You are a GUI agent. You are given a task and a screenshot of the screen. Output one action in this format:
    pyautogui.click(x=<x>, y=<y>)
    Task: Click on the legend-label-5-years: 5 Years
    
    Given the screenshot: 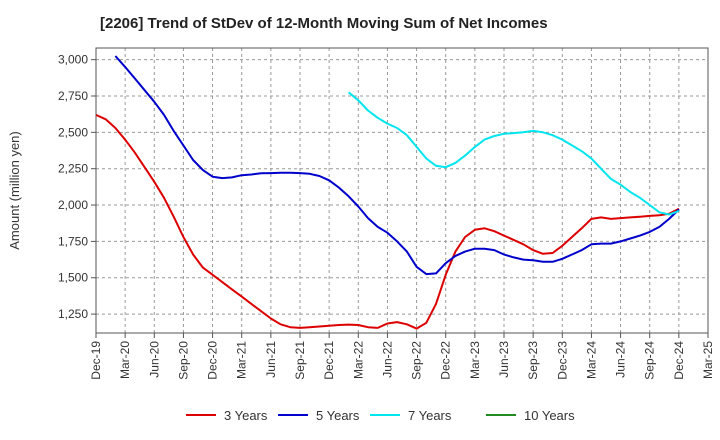 What is the action you would take?
    pyautogui.click(x=338, y=415)
    